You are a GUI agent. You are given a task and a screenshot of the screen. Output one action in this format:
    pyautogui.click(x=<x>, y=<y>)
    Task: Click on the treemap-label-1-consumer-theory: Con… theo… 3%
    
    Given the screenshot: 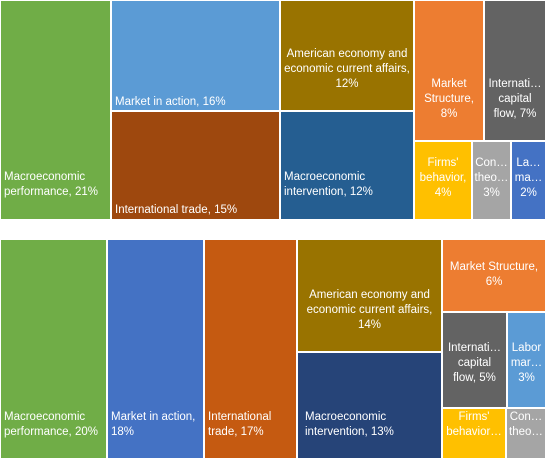 What is the action you would take?
    pyautogui.click(x=491, y=178)
    